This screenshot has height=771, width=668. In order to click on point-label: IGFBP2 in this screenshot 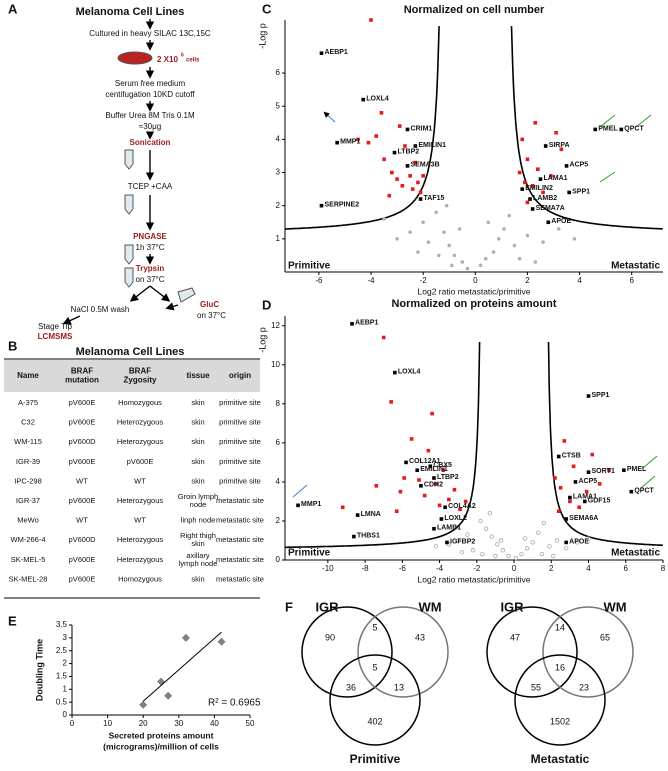, I will do `click(462, 541)`.